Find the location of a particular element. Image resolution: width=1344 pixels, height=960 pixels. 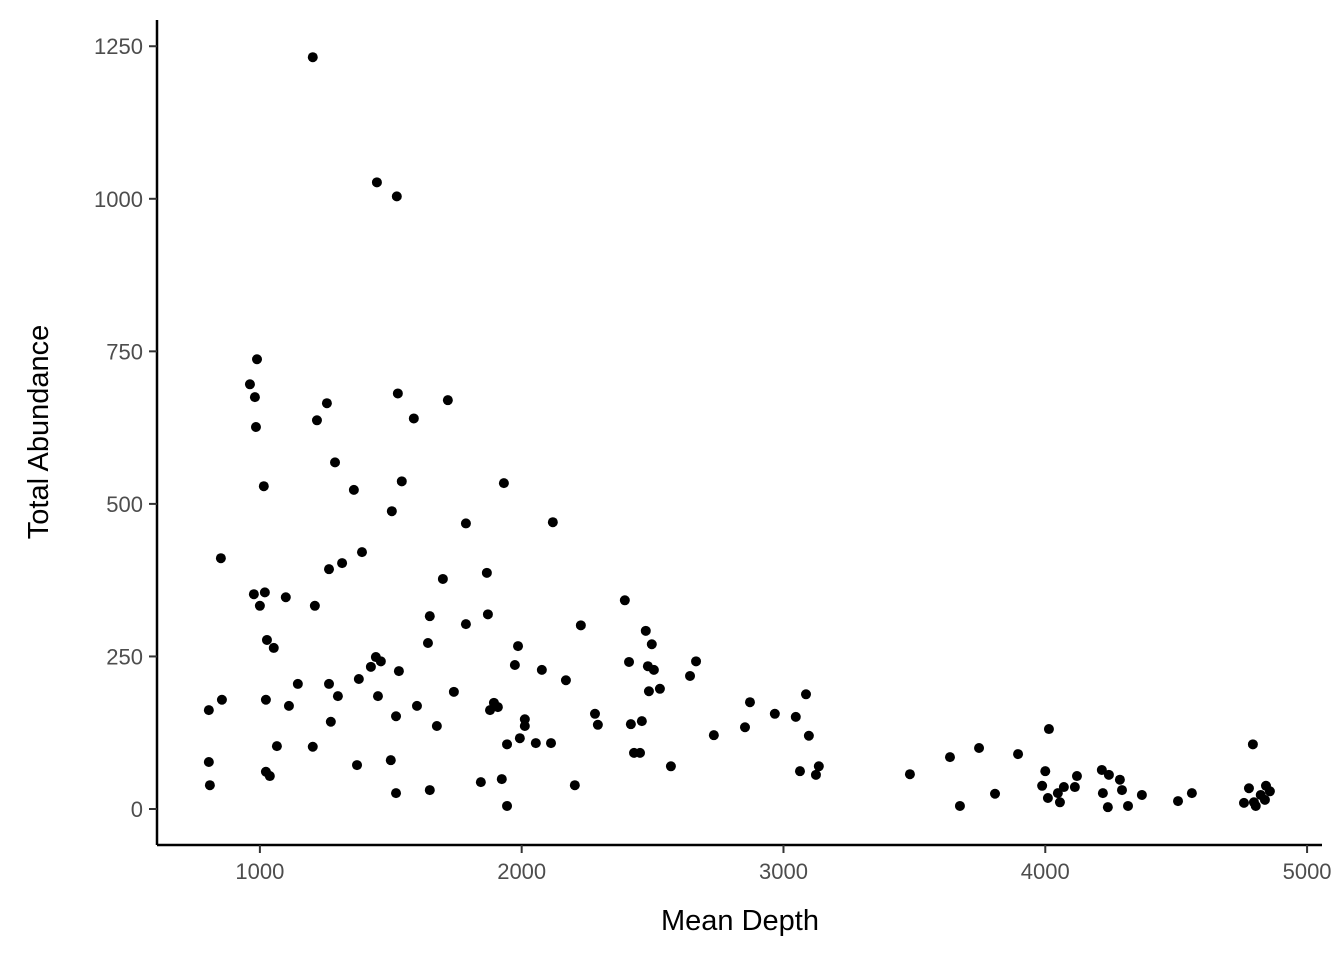

y-tick-label: 1250 is located at coordinates (118, 46).